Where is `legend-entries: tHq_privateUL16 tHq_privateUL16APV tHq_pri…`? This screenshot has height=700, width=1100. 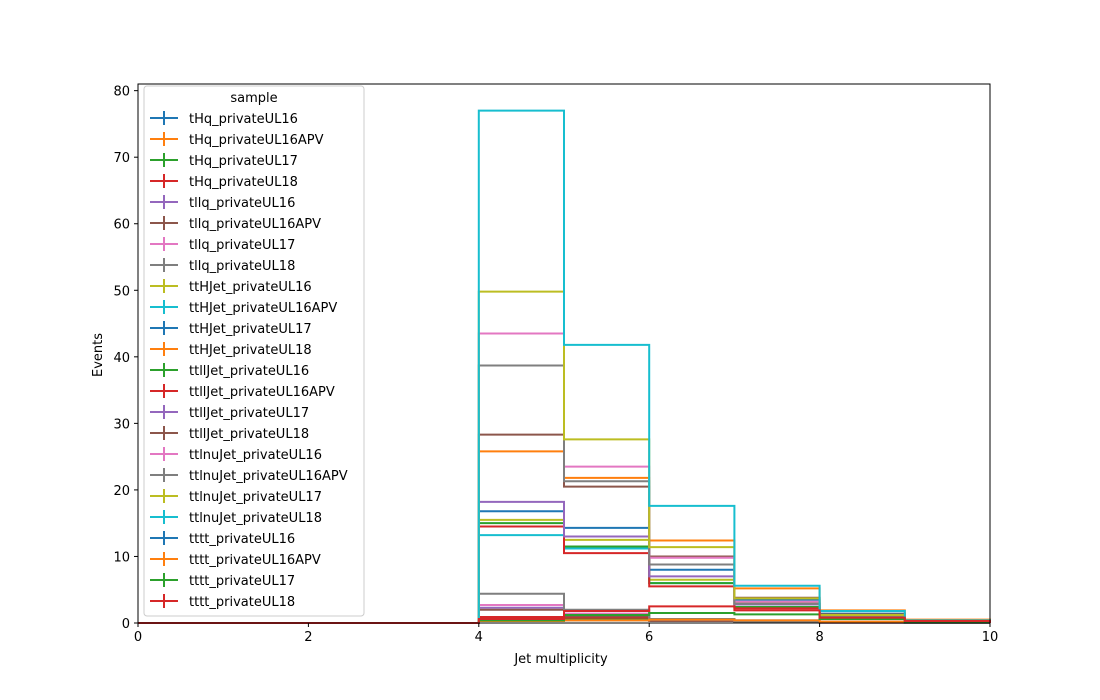 legend-entries: tHq_privateUL16 tHq_privateUL16APV tHq_pri… is located at coordinates (249, 360).